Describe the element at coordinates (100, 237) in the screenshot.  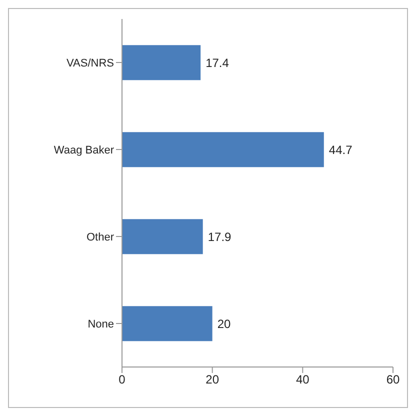
I see `y-tick-label: Other` at that location.